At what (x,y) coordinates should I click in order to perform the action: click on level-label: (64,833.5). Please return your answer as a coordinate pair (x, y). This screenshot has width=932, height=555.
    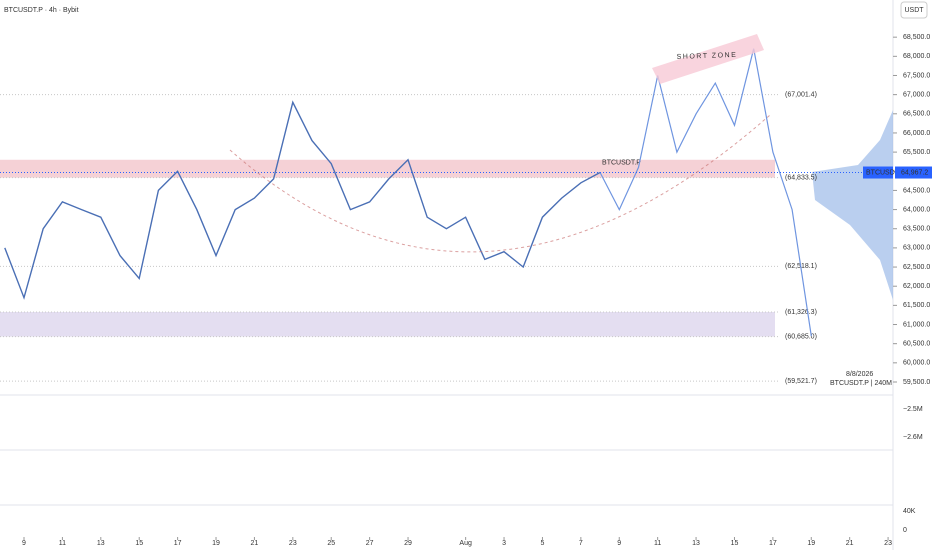
    Looking at the image, I should click on (801, 177).